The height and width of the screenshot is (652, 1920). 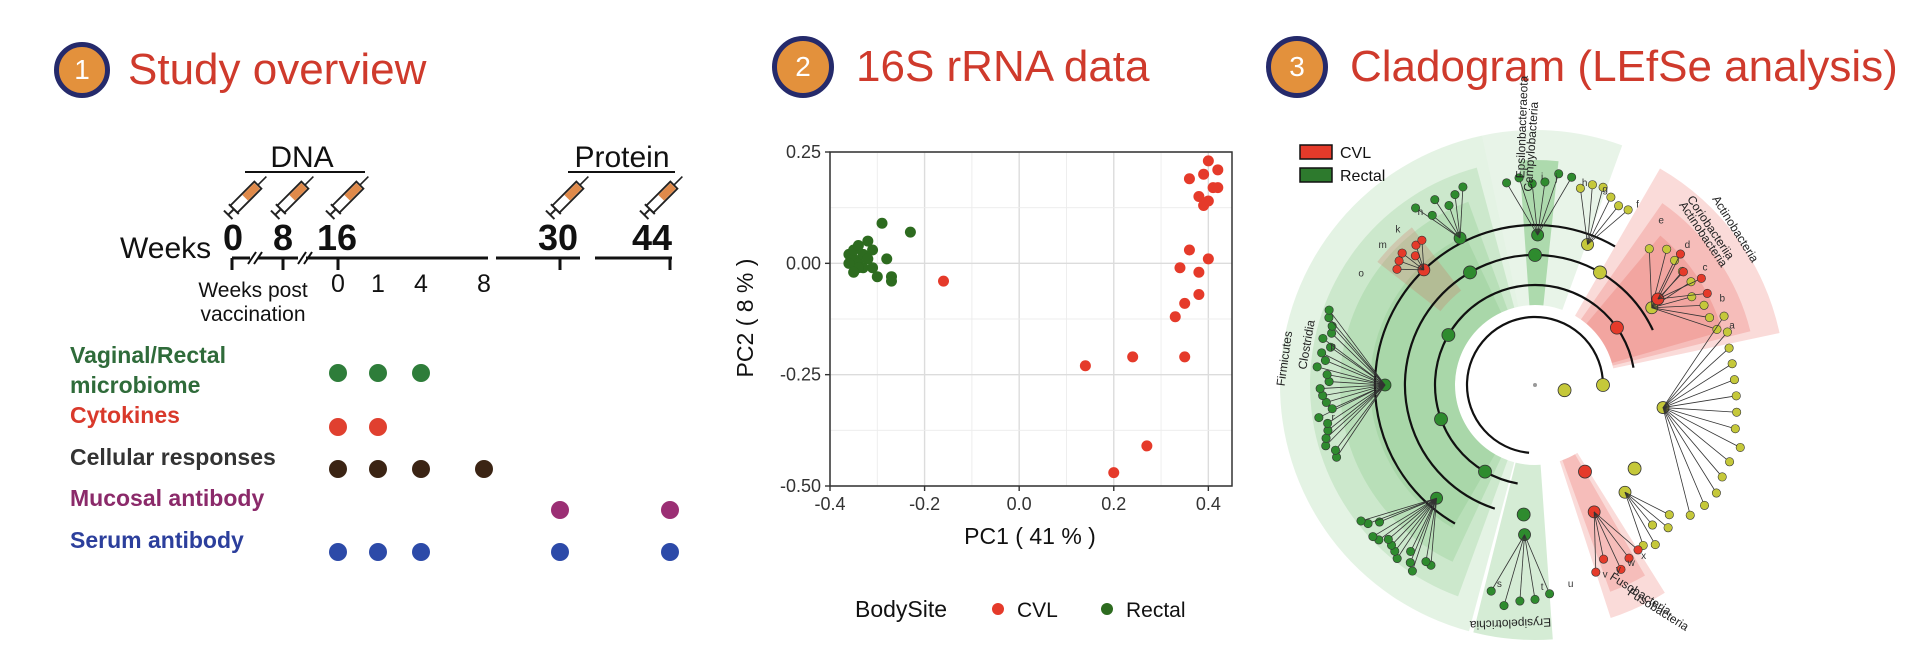 I want to click on cladogram-ring, so click(x=1534, y=384).